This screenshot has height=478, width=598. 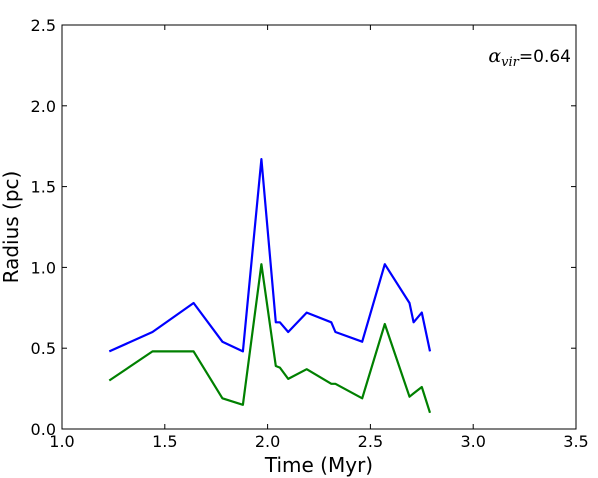 What do you see at coordinates (267, 441) in the screenshot?
I see `x-tick-label-2: 2.0` at bounding box center [267, 441].